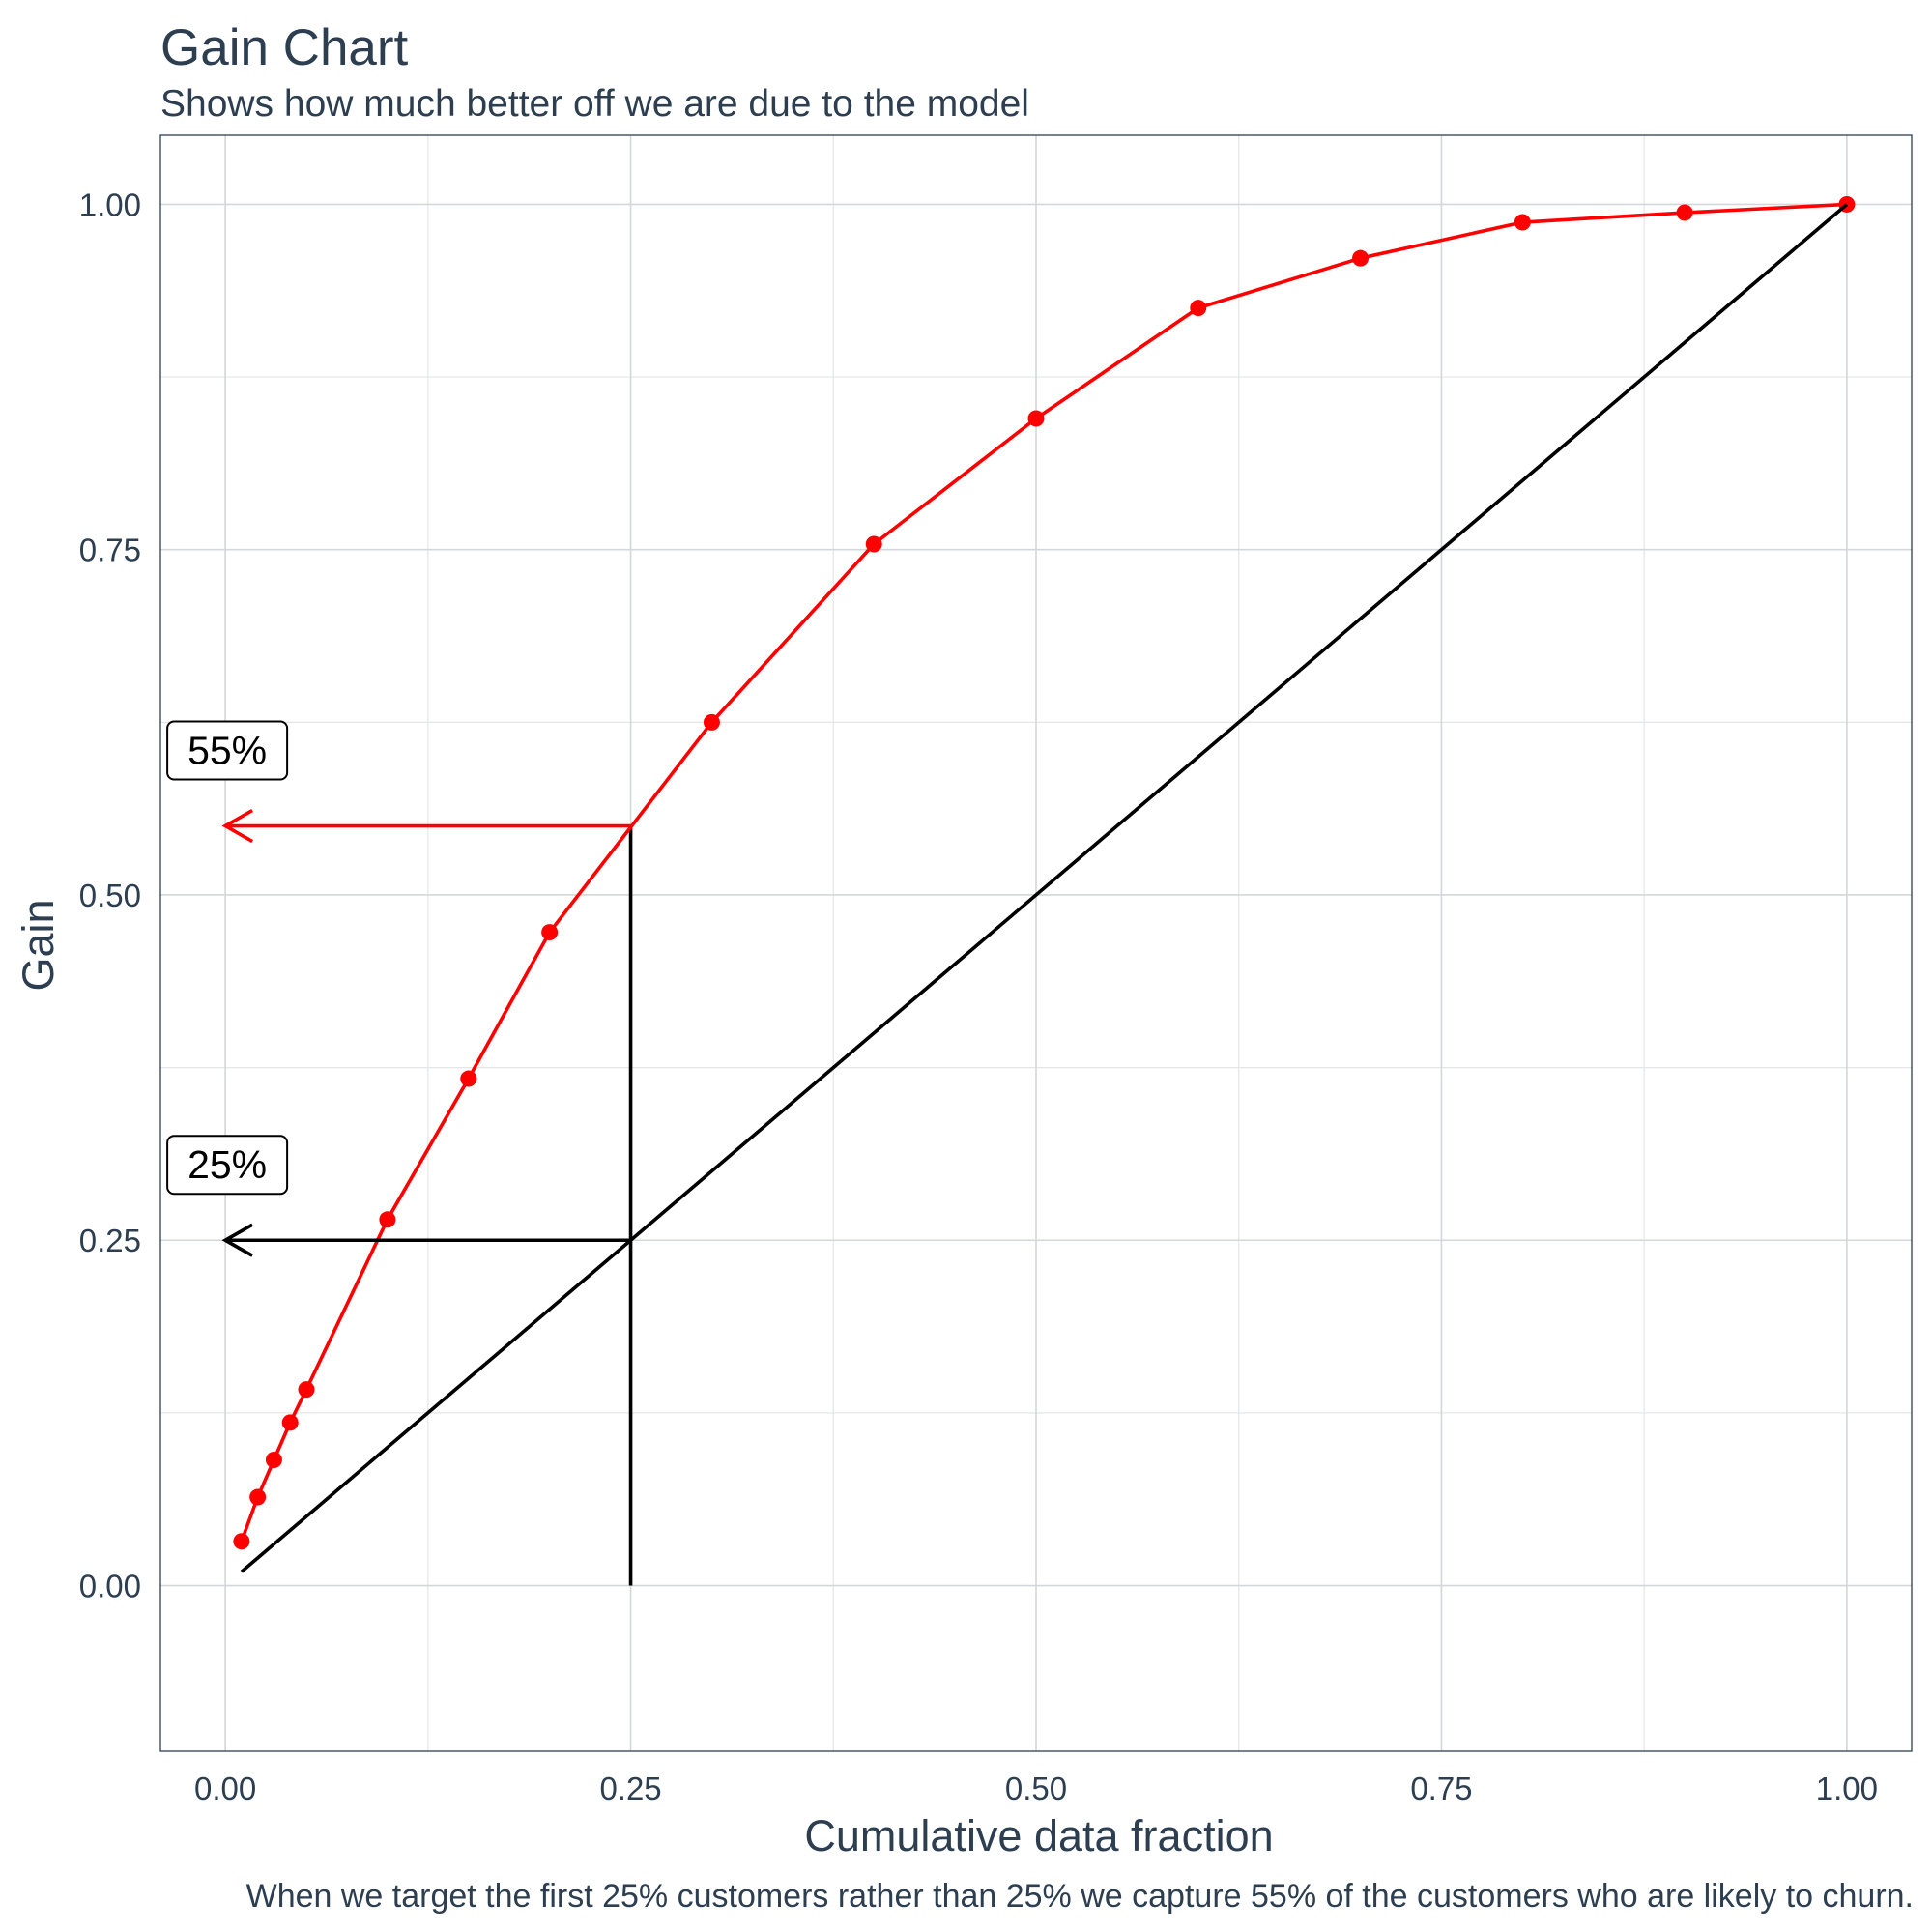 This screenshot has height=1932, width=1932. What do you see at coordinates (284, 47) in the screenshot?
I see `chart-title: Gain Chart` at bounding box center [284, 47].